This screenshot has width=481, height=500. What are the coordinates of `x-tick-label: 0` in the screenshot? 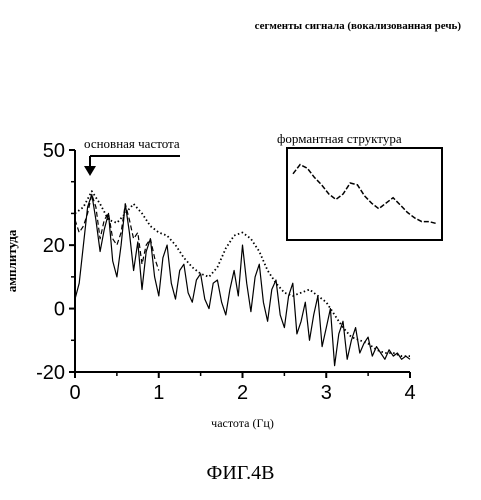 It's located at (74, 393).